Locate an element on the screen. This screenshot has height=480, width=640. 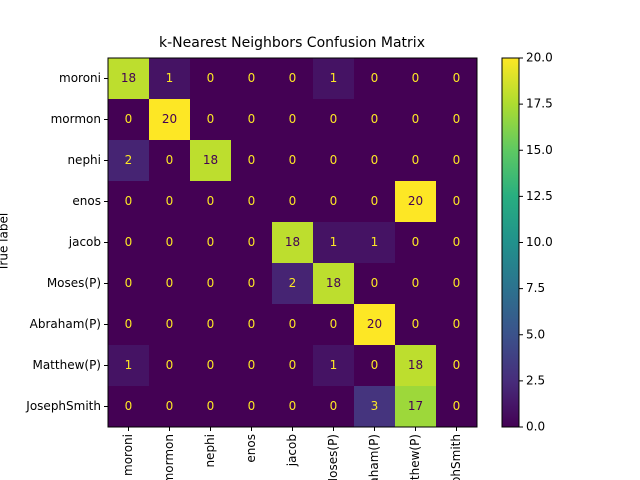
x-tick-label: Matthew(P) is located at coordinates (415, 457).